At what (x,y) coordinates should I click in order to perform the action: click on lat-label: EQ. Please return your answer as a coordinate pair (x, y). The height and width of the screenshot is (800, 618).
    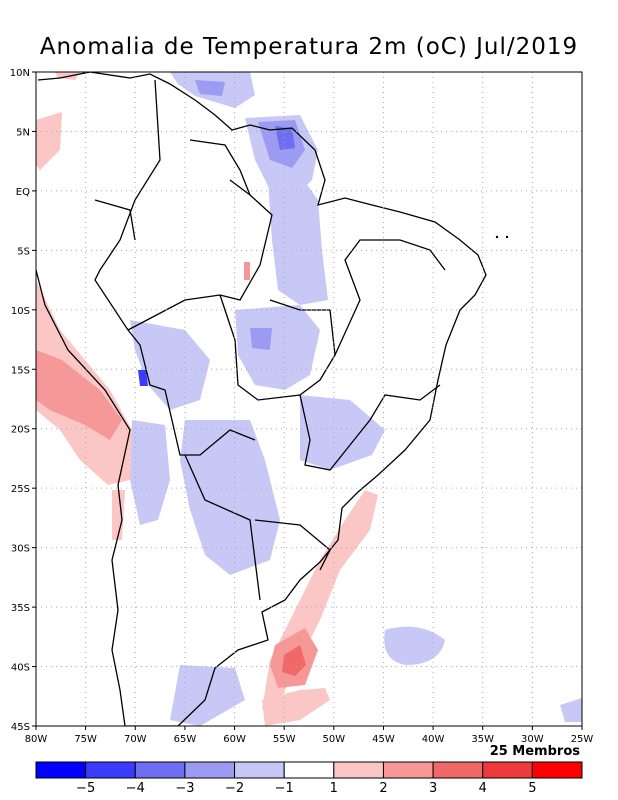
    Looking at the image, I should click on (23, 192).